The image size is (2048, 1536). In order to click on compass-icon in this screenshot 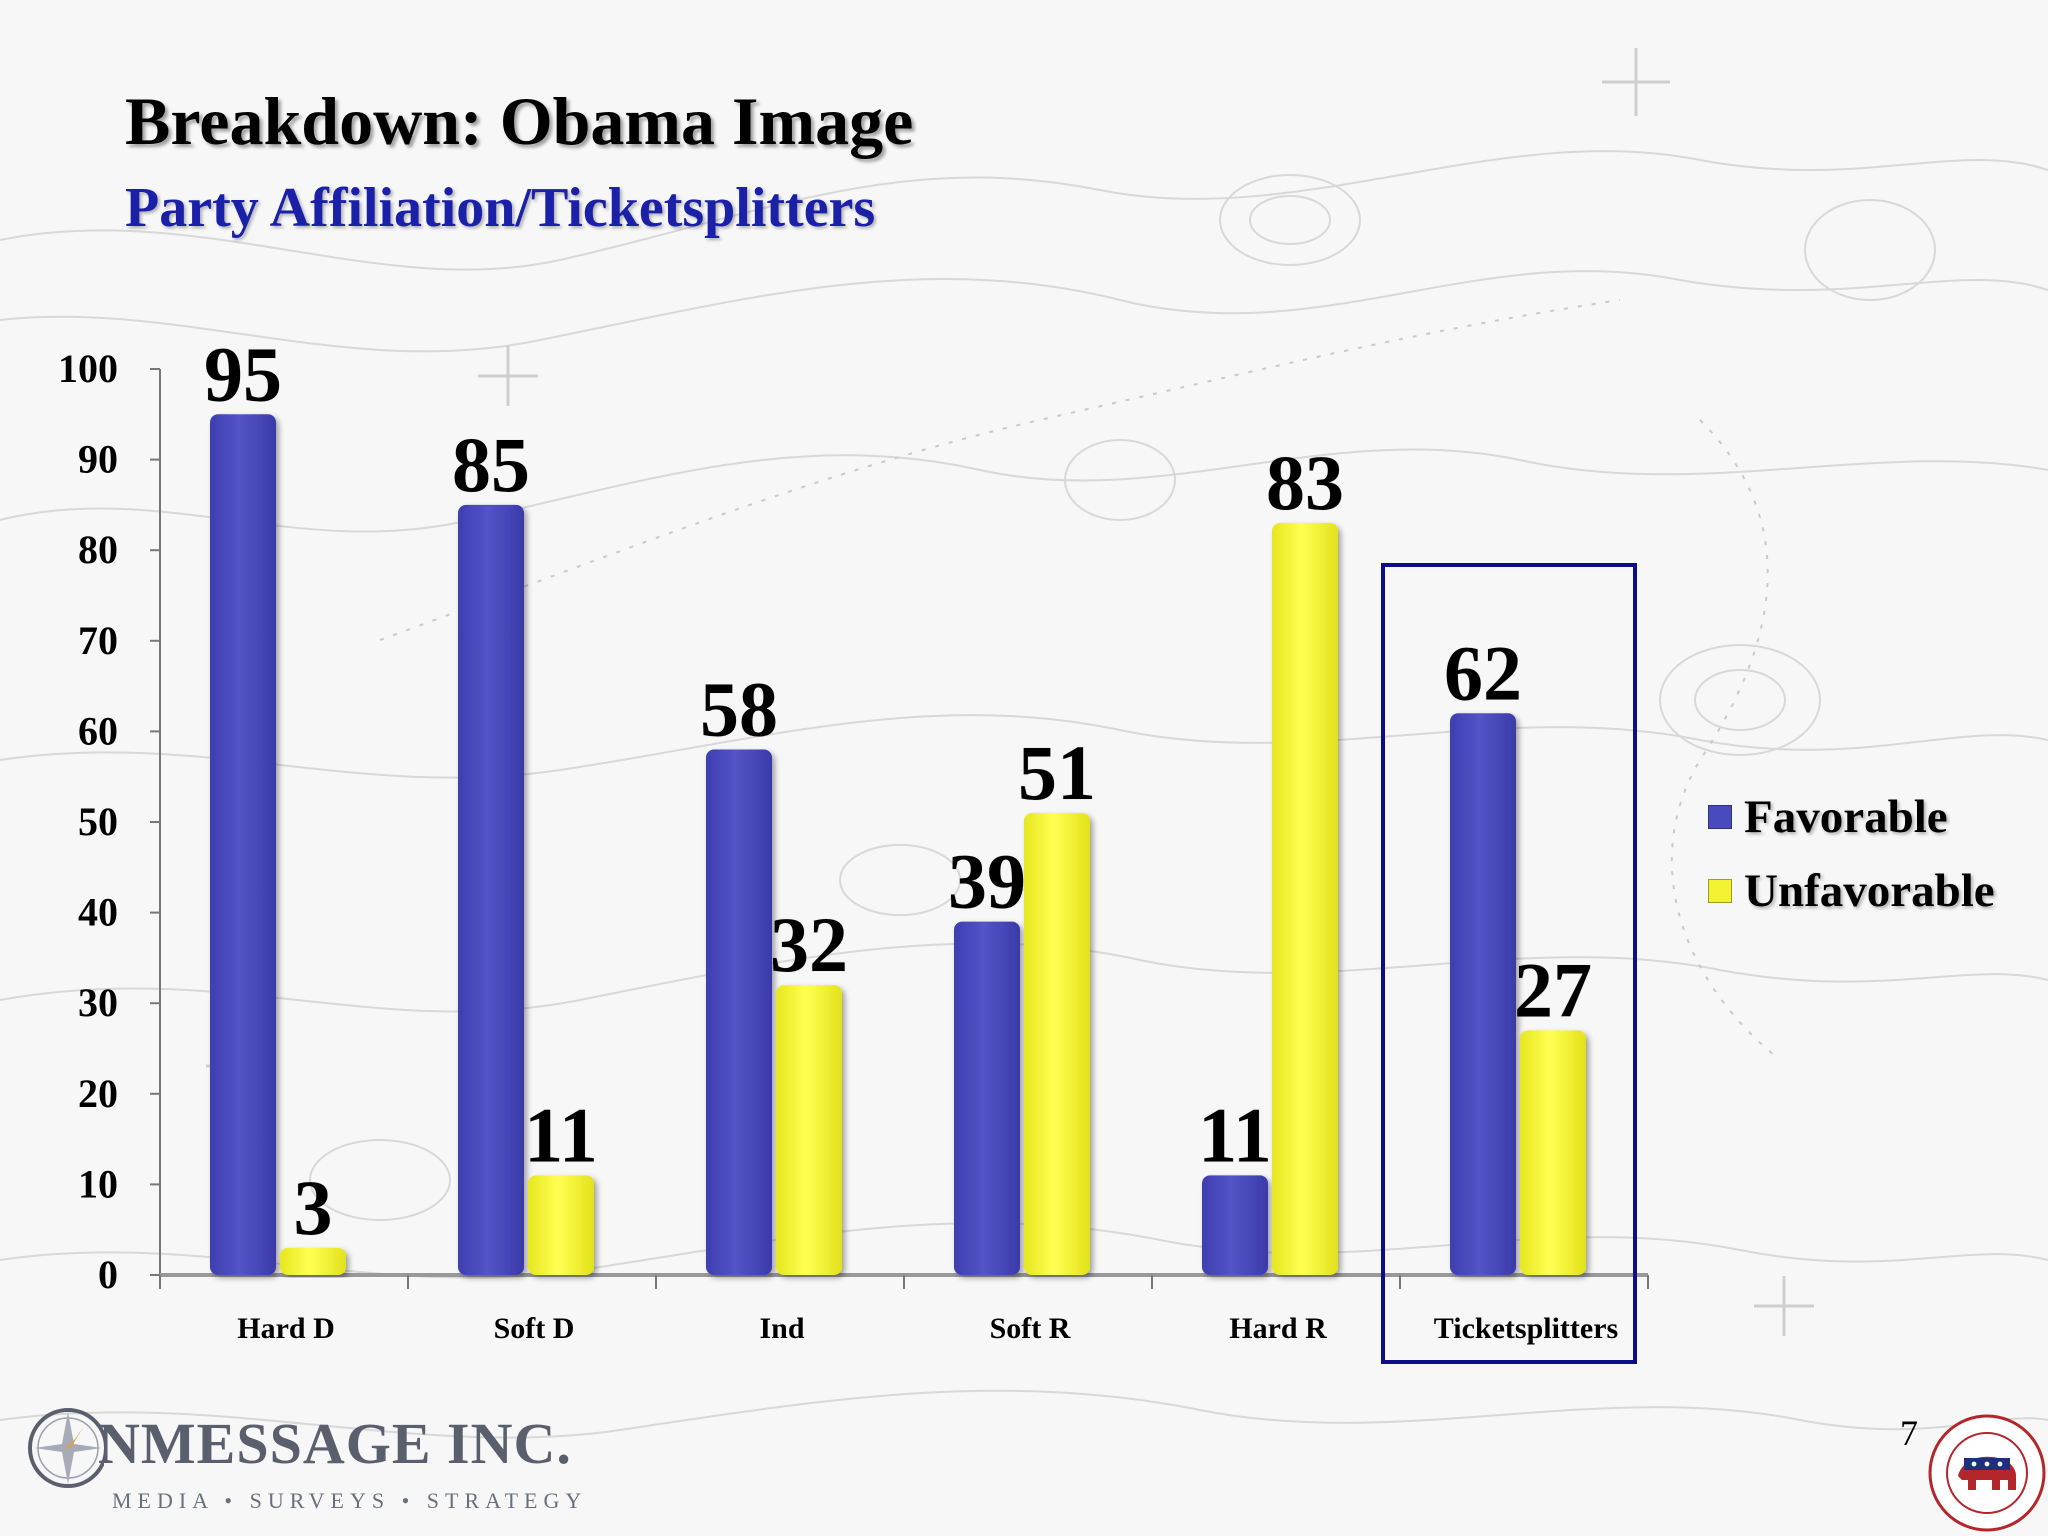, I will do `click(66, 1448)`.